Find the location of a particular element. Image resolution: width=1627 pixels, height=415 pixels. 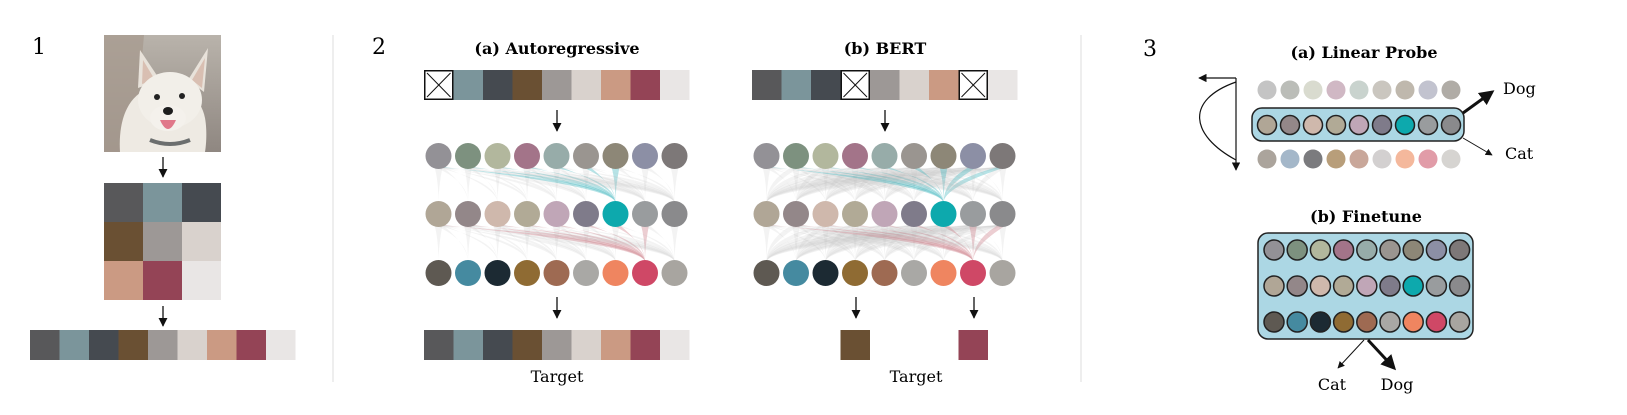

section-number-2: 2 is located at coordinates (379, 47).